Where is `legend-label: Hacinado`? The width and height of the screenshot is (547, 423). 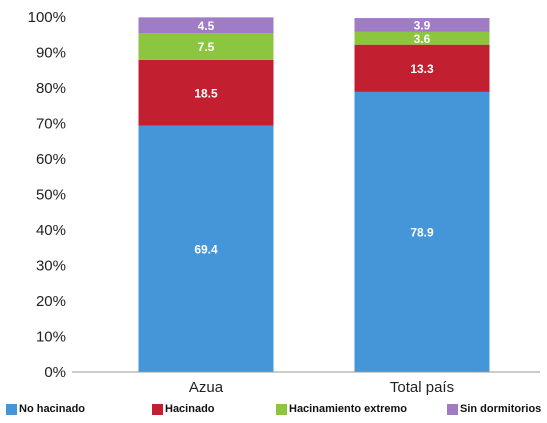
legend-label: Hacinado is located at coordinates (190, 409).